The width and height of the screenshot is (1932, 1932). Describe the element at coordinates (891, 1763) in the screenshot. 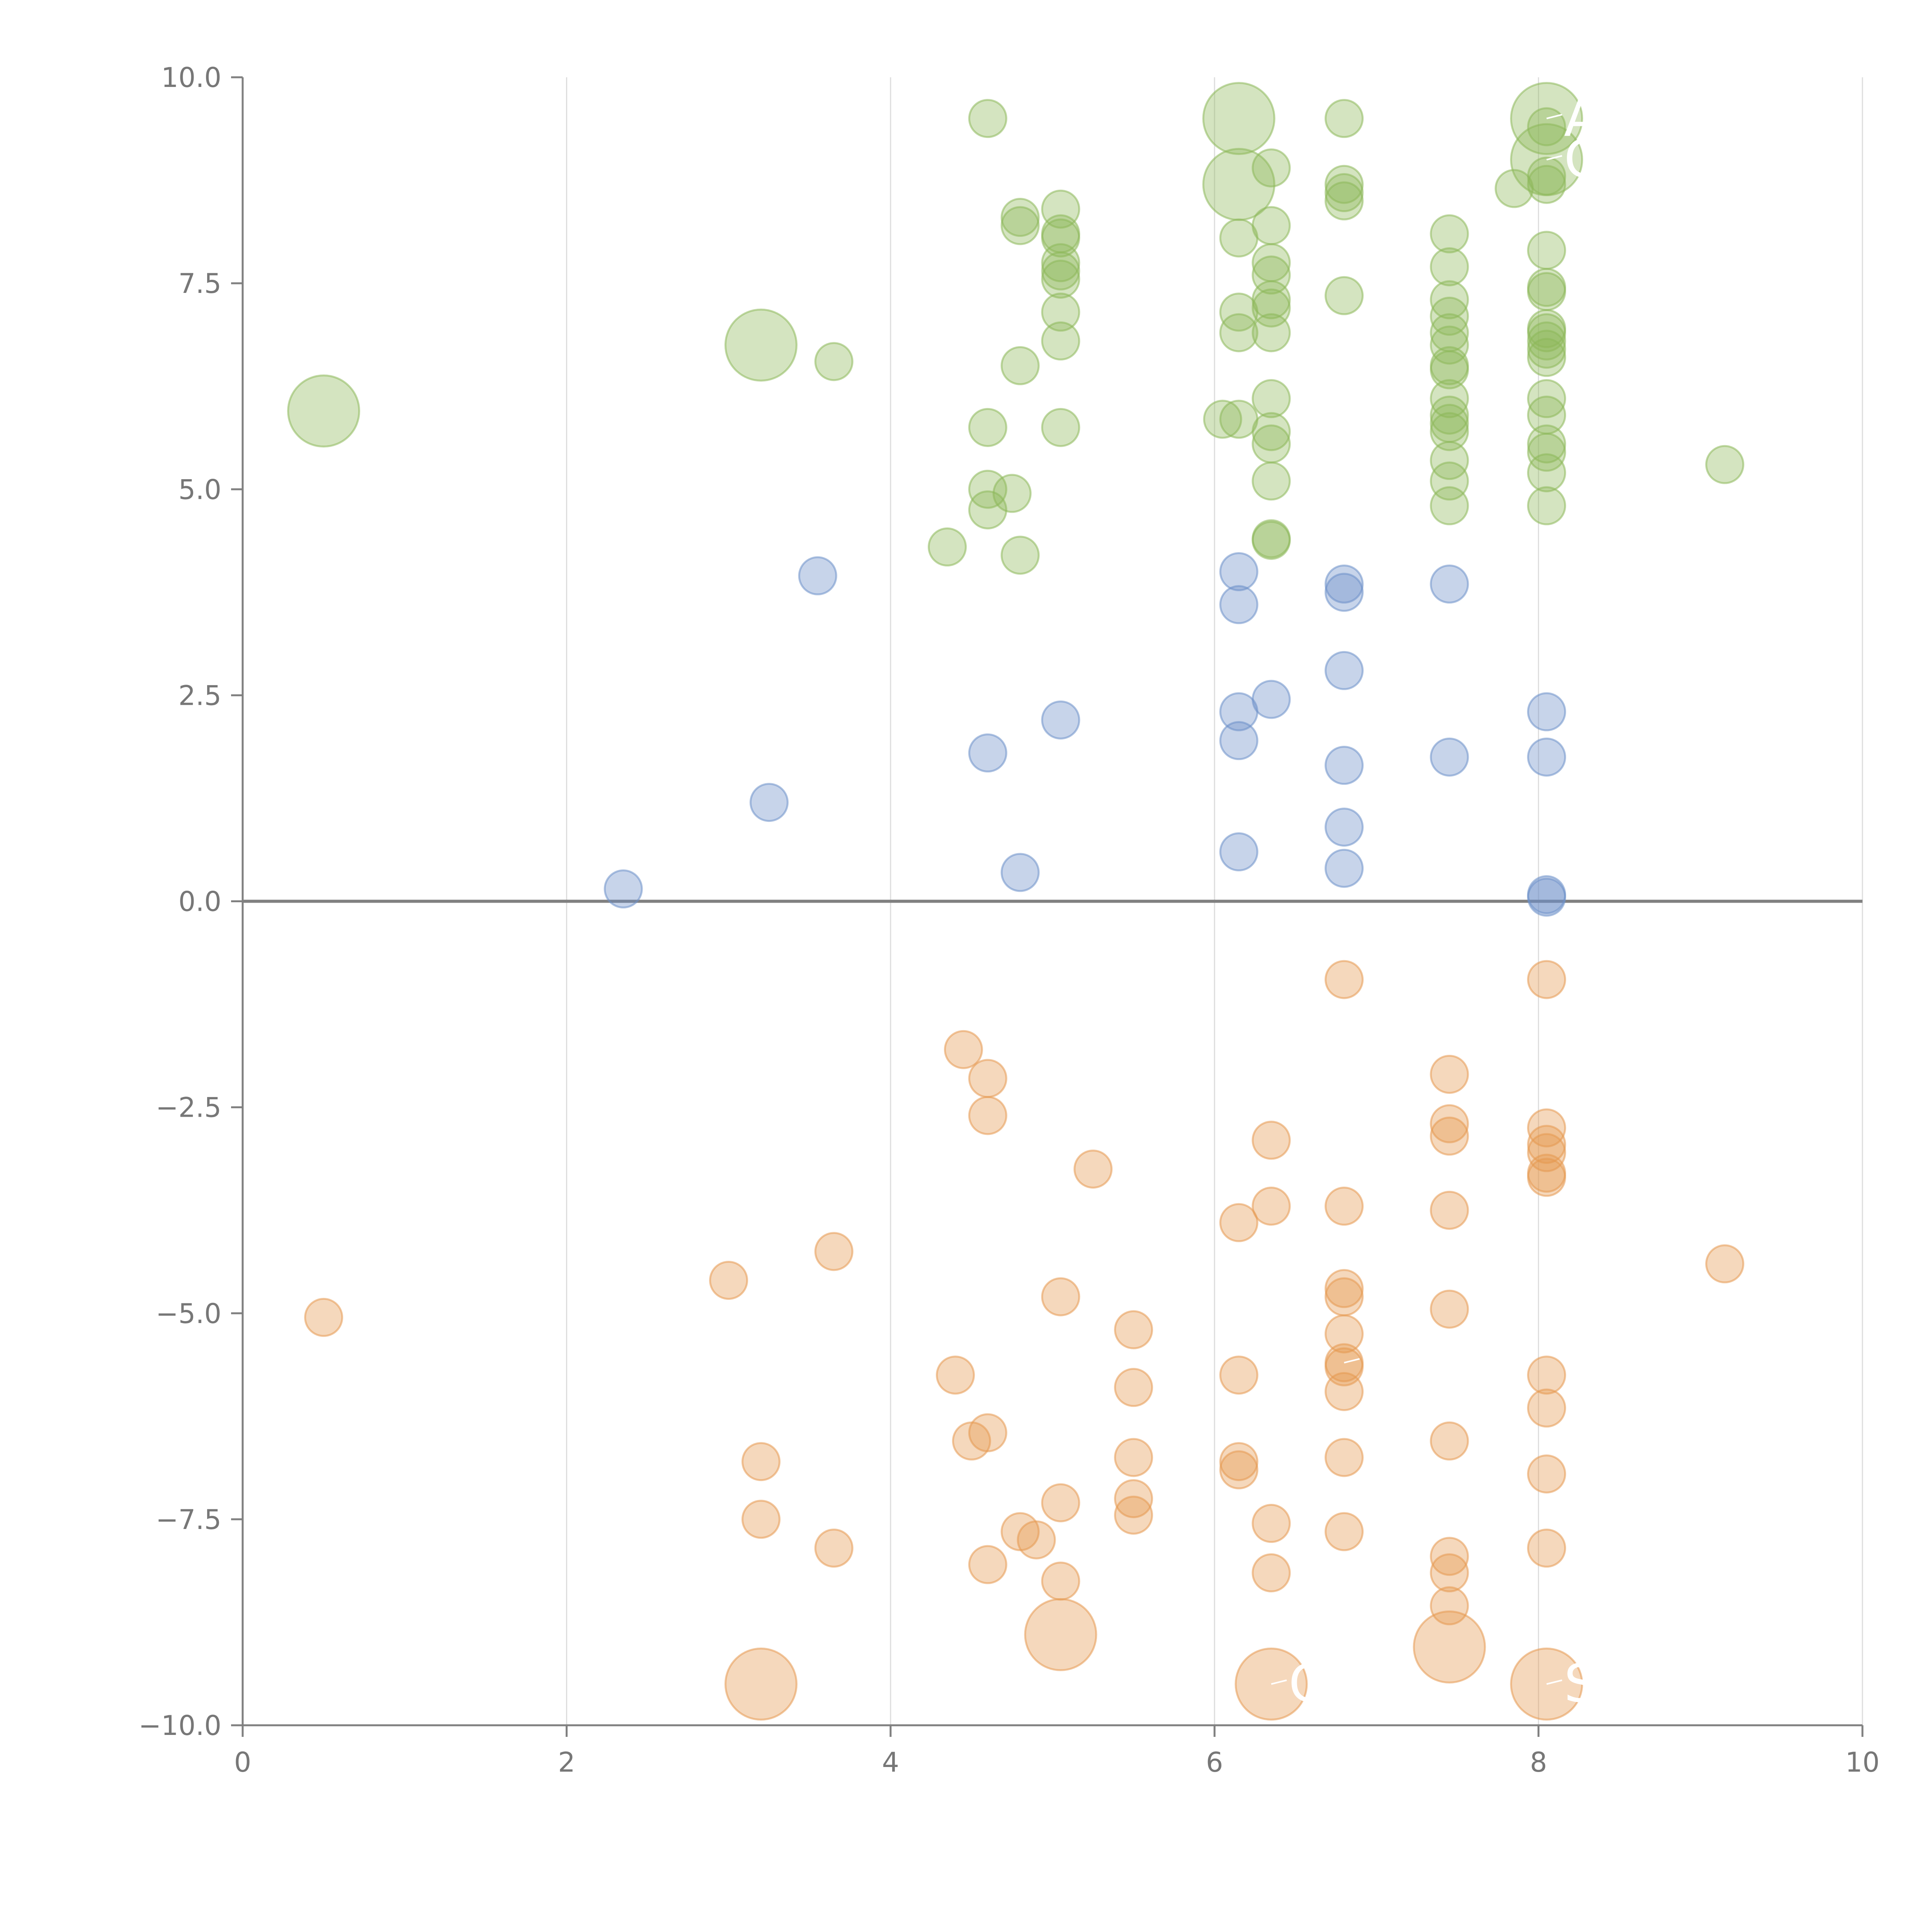

I see `x-tick-label: 4` at that location.